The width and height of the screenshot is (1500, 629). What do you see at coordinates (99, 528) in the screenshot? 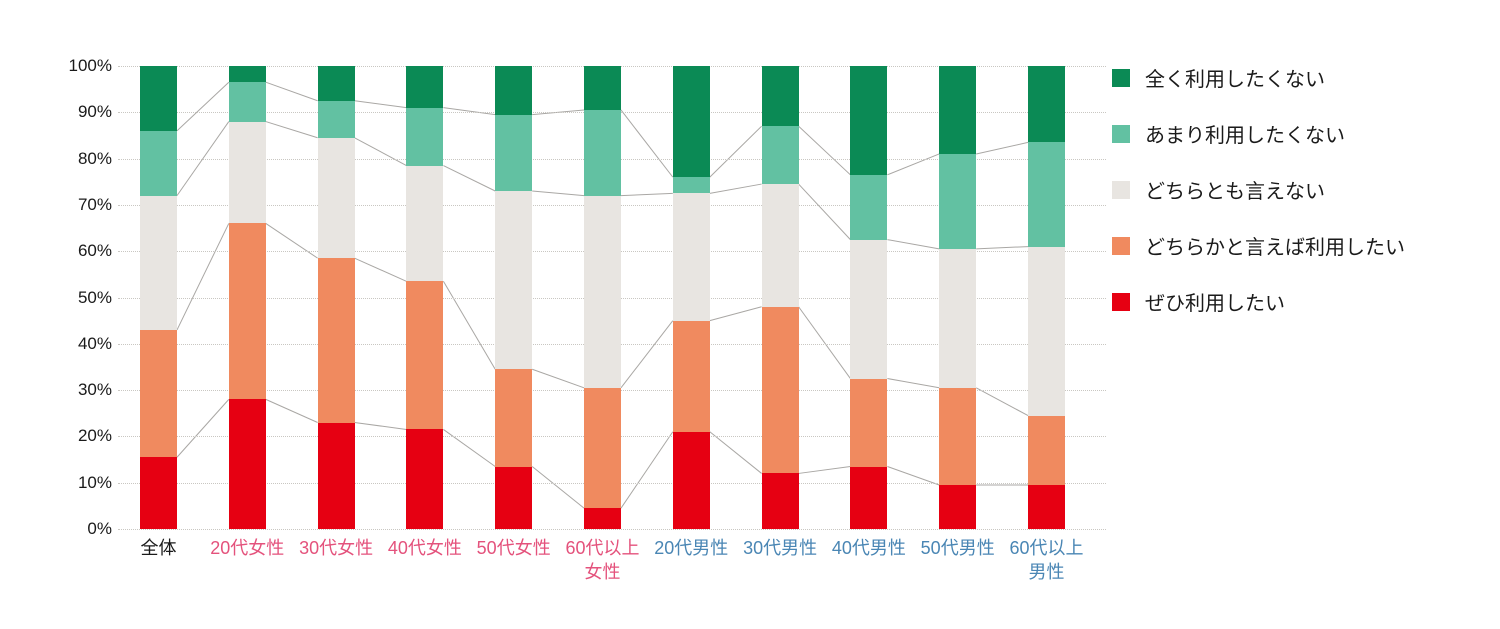
I see `y-axis-tick-0: 0%` at bounding box center [99, 528].